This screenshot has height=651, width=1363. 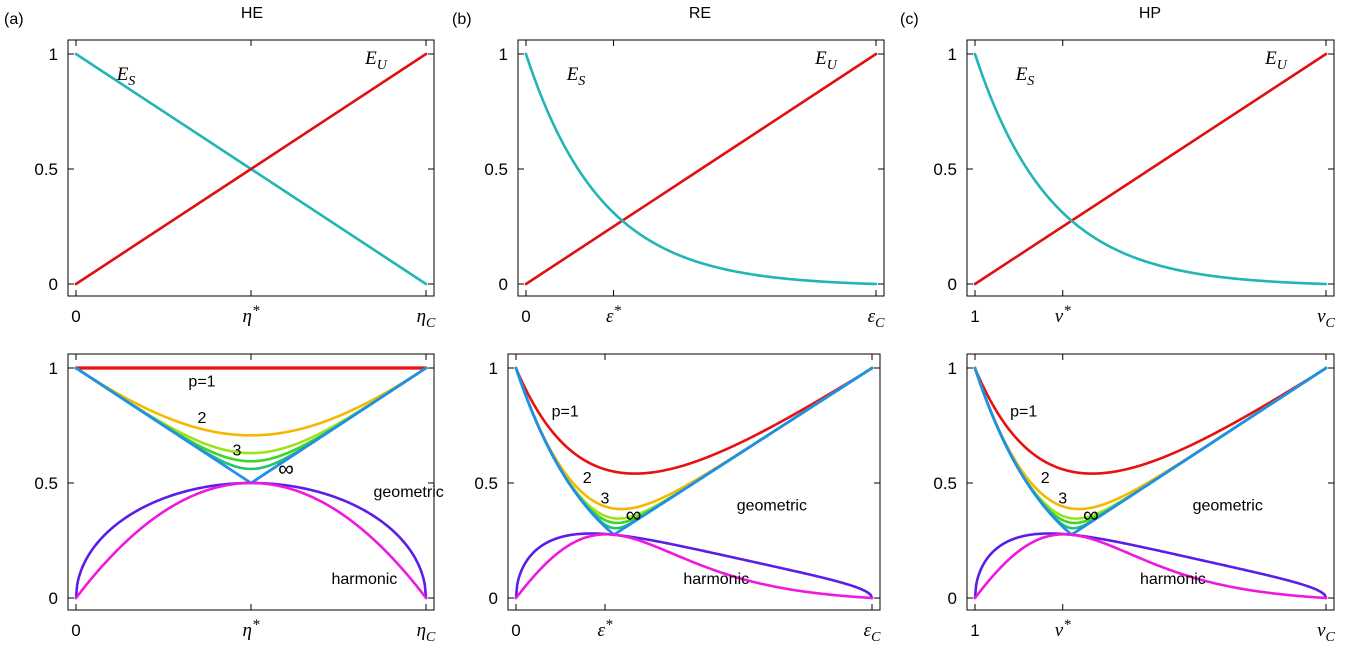 I want to click on panel-title-c: HP, so click(x=1150, y=13).